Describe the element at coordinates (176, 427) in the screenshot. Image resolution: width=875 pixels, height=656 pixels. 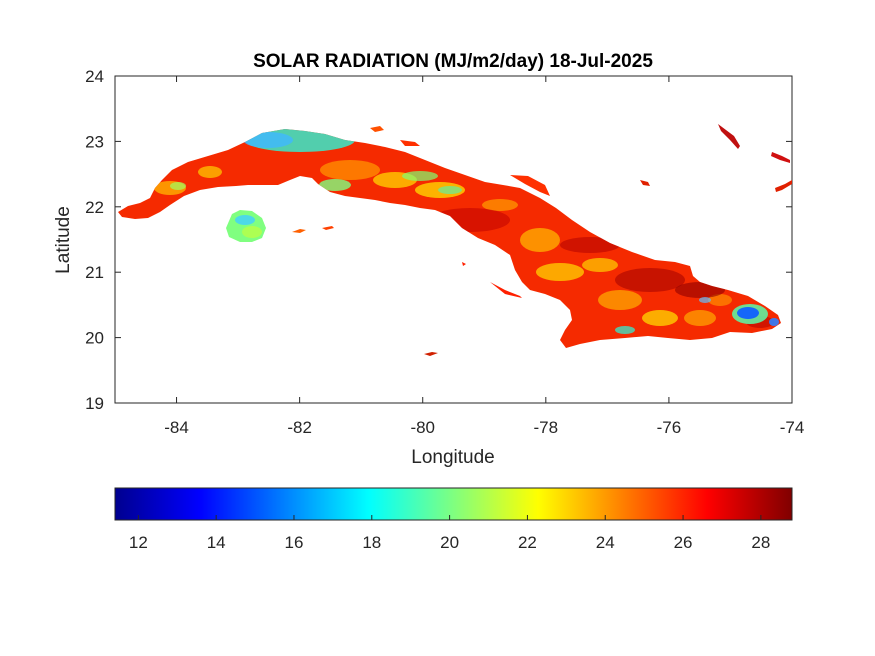
I see `x-tick-label: -84` at that location.